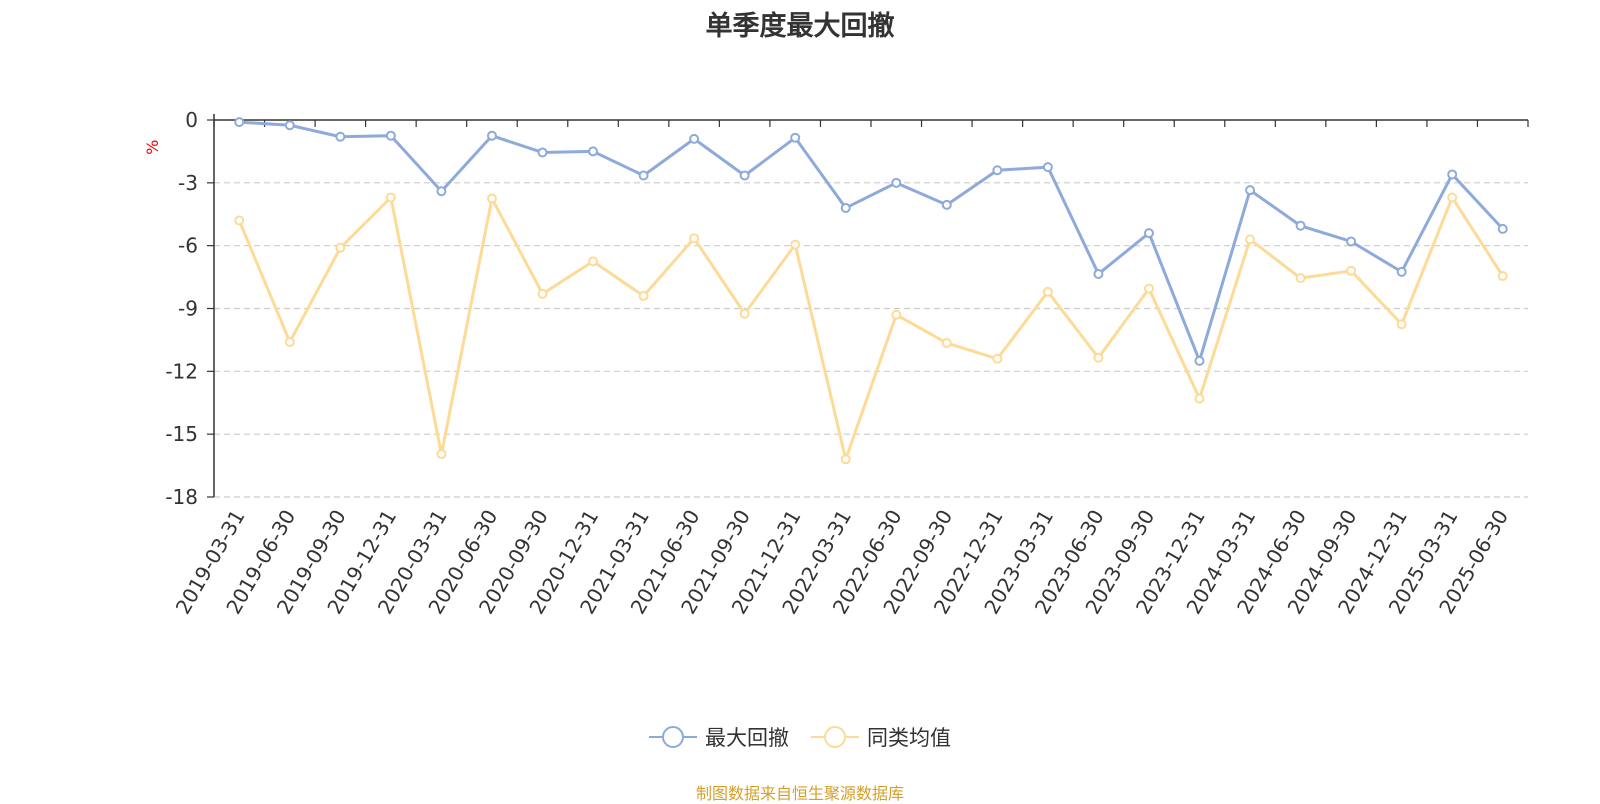  I want to click on y-tick-label: -3, so click(188, 183).